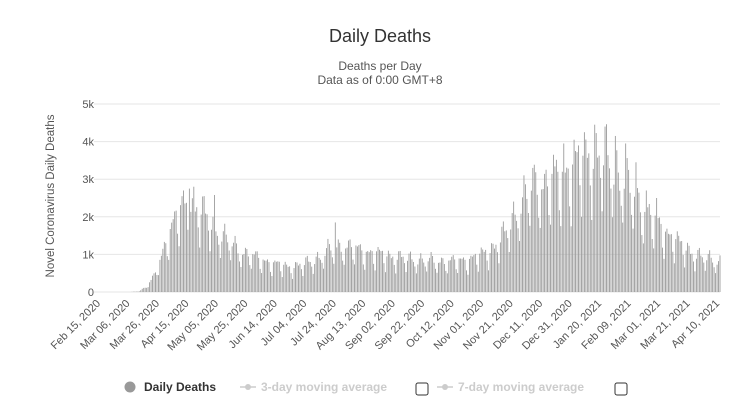 This screenshot has width=754, height=417. Describe the element at coordinates (621, 389) in the screenshot. I see `checkbox-7-day-average` at that location.